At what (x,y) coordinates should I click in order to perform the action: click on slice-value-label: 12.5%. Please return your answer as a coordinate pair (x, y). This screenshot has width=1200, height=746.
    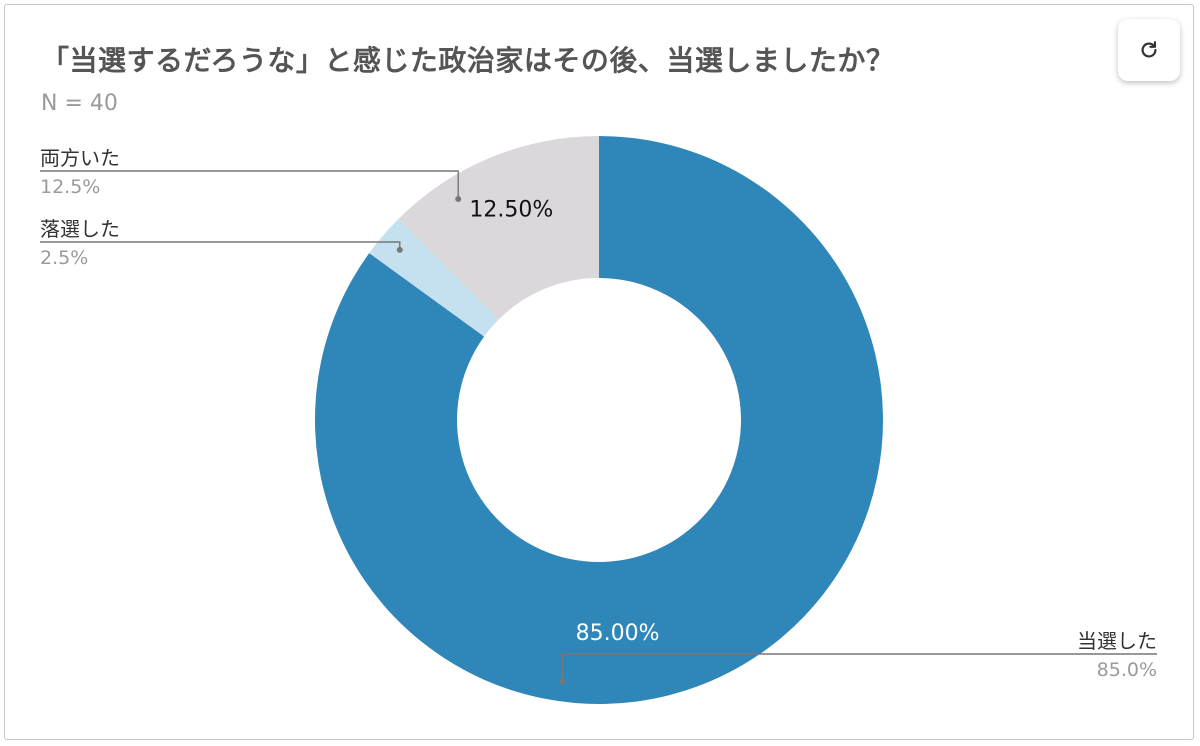
    Looking at the image, I should click on (70, 187).